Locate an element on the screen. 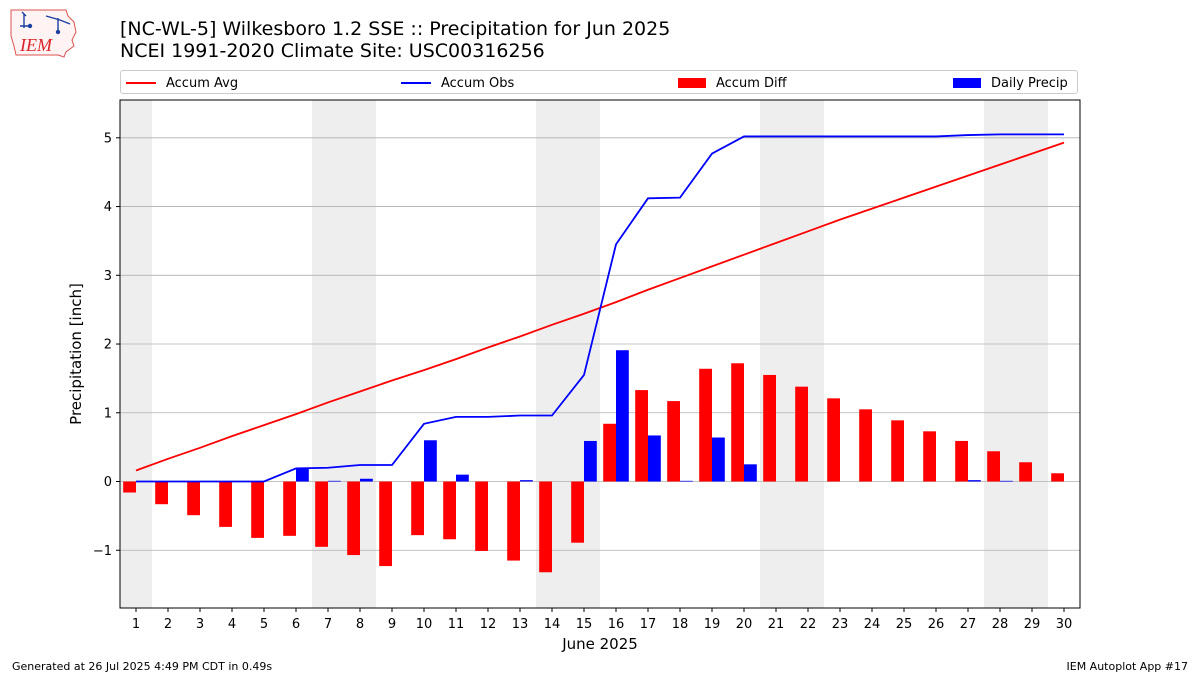 Image resolution: width=1200 pixels, height=675 pixels. x-tick-label: 20 is located at coordinates (744, 624).